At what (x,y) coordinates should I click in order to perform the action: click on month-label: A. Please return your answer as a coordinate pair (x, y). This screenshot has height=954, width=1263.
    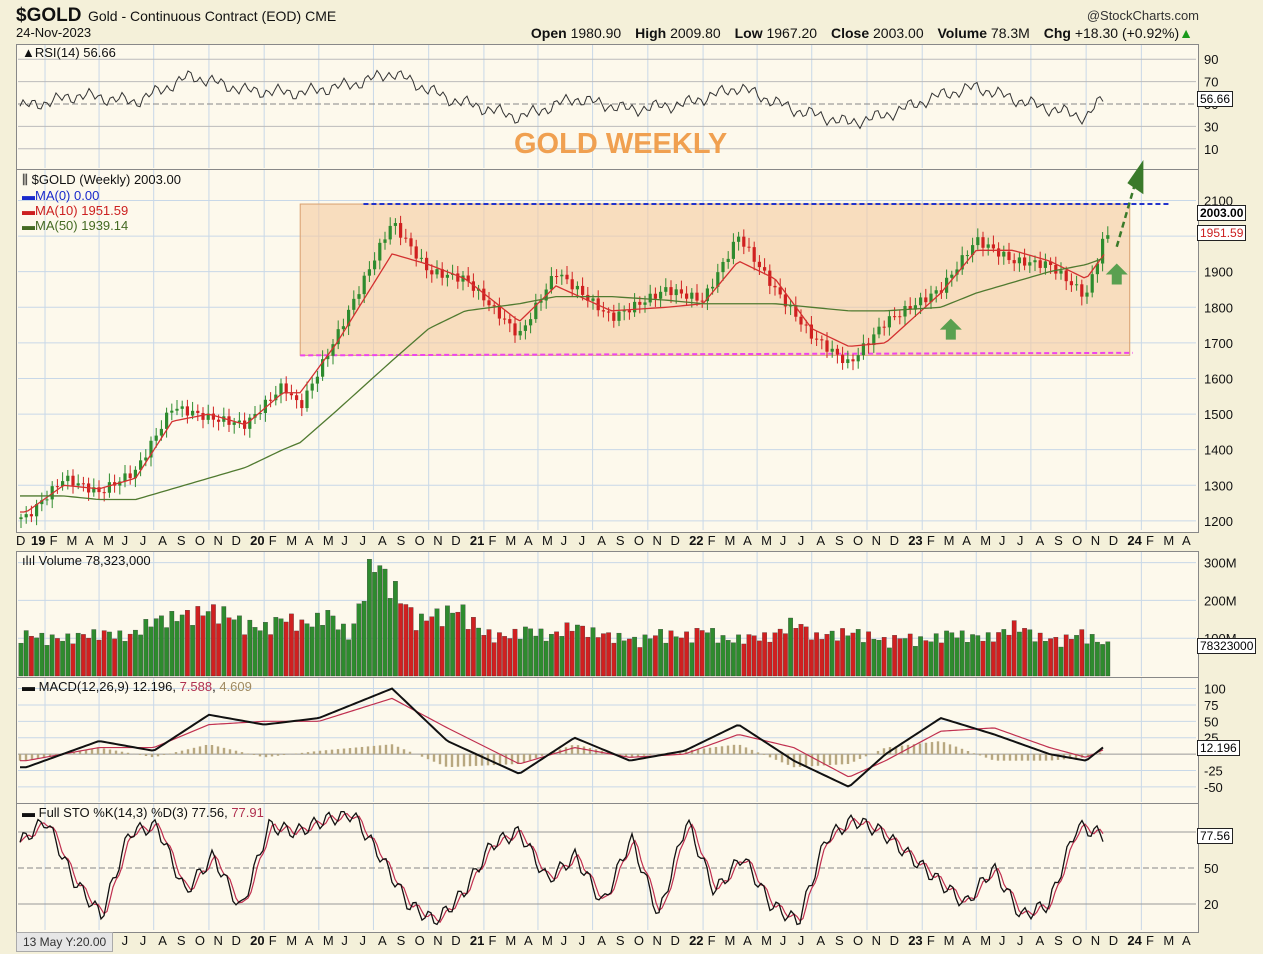
    Looking at the image, I should click on (382, 540).